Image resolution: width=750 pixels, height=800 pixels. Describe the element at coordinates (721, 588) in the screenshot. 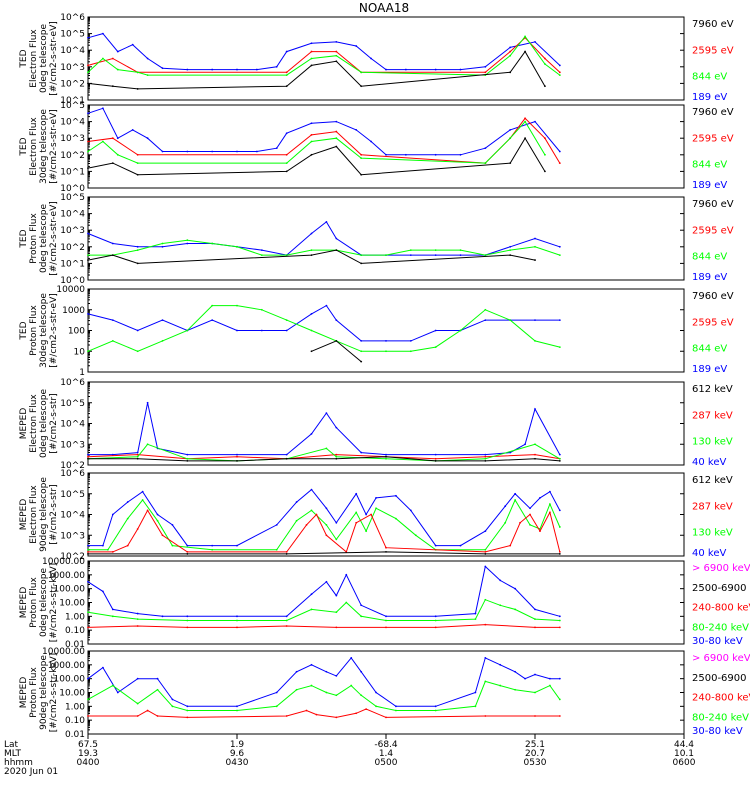

I see `legend-entry: 2500-6900 keV` at that location.